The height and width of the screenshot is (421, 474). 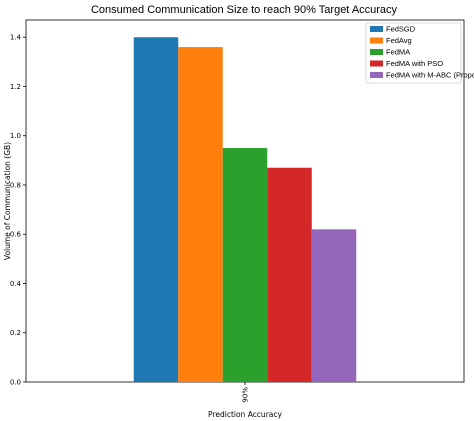 What do you see at coordinates (16, 284) in the screenshot?
I see `y-tick-label: 0.4` at bounding box center [16, 284].